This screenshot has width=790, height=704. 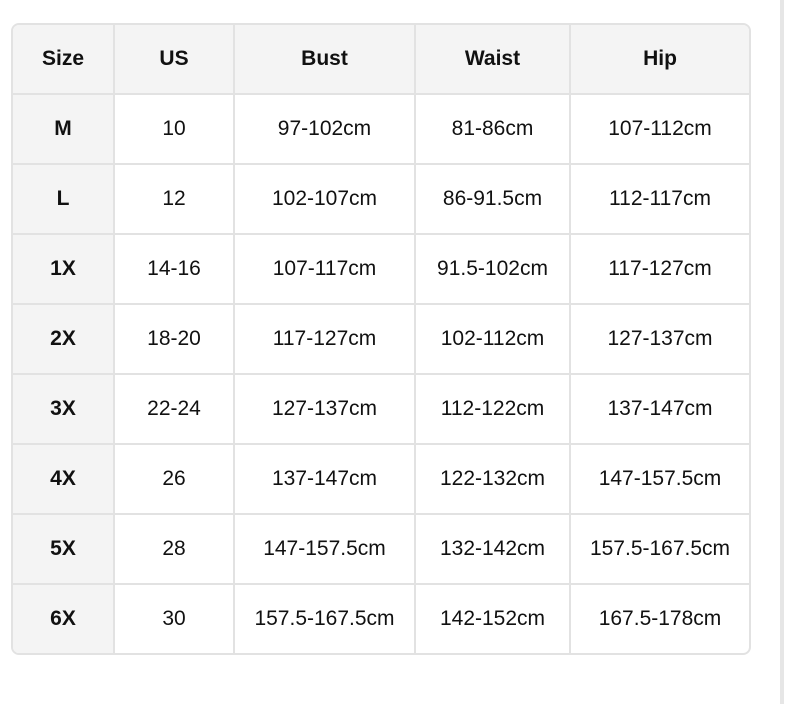 What do you see at coordinates (174, 60) in the screenshot?
I see `column-header-us: US` at bounding box center [174, 60].